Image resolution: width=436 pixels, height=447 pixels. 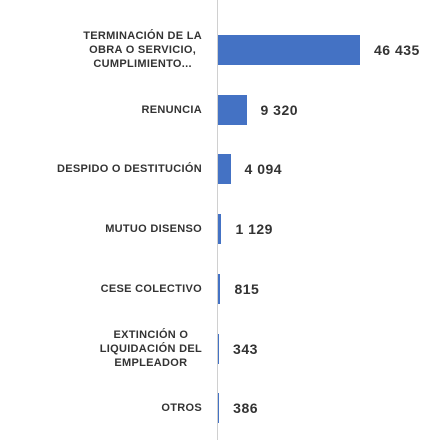 What do you see at coordinates (263, 169) in the screenshot?
I see `value-label: 4 094` at bounding box center [263, 169].